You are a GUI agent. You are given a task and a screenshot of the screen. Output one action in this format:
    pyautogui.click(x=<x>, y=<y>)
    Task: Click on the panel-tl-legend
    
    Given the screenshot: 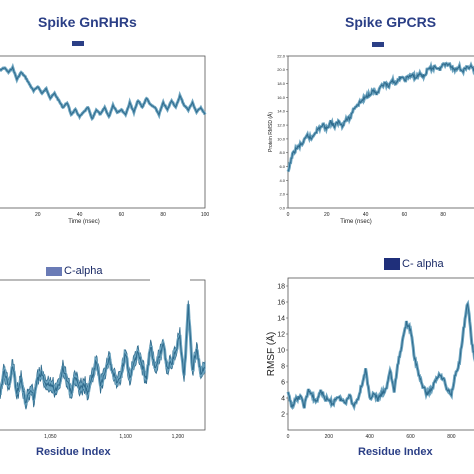 What is the action you would take?
    pyautogui.click(x=78, y=43)
    